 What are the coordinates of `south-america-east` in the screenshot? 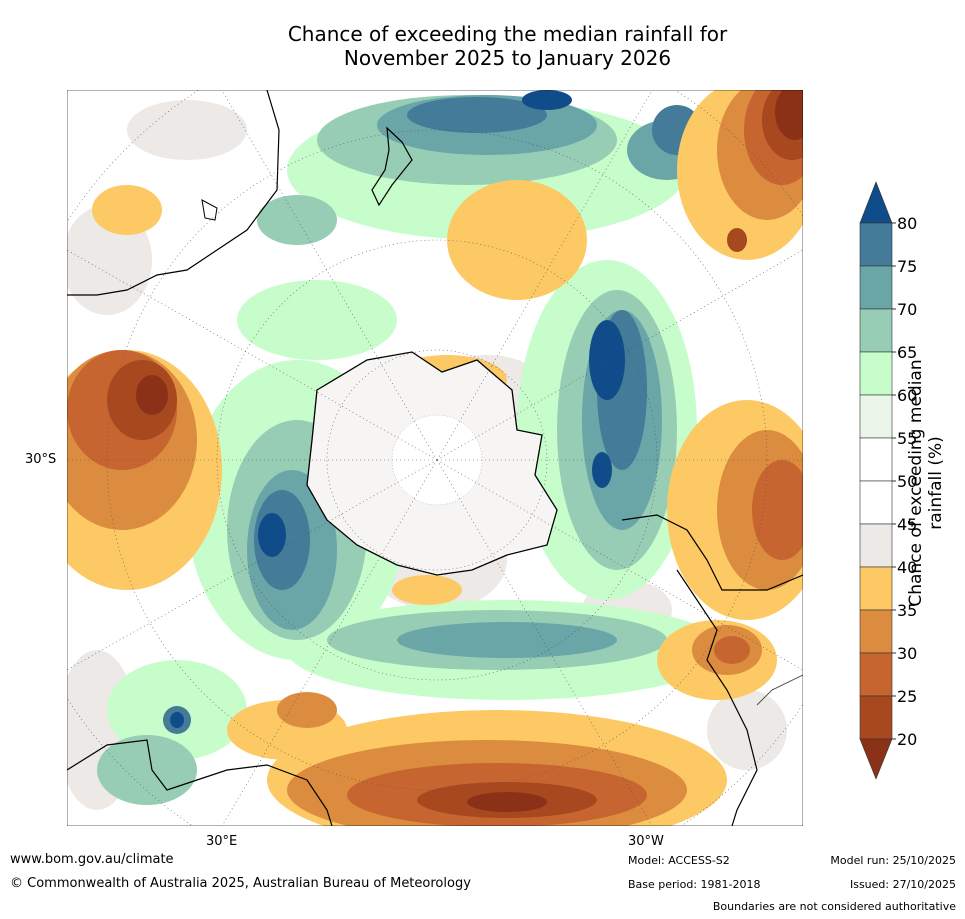 It's located at (779, 690).